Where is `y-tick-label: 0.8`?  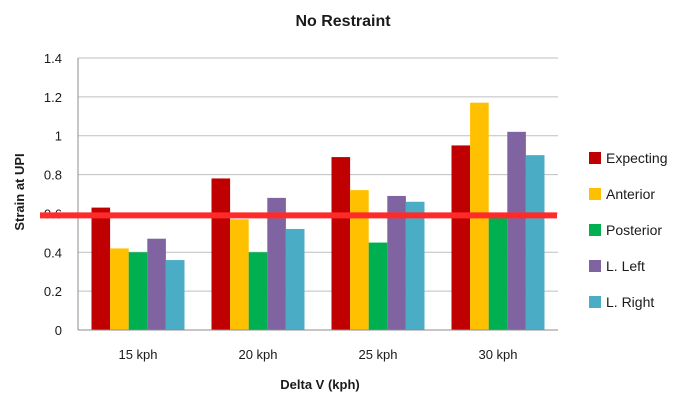
y-tick-label: 0.8 is located at coordinates (53, 175).